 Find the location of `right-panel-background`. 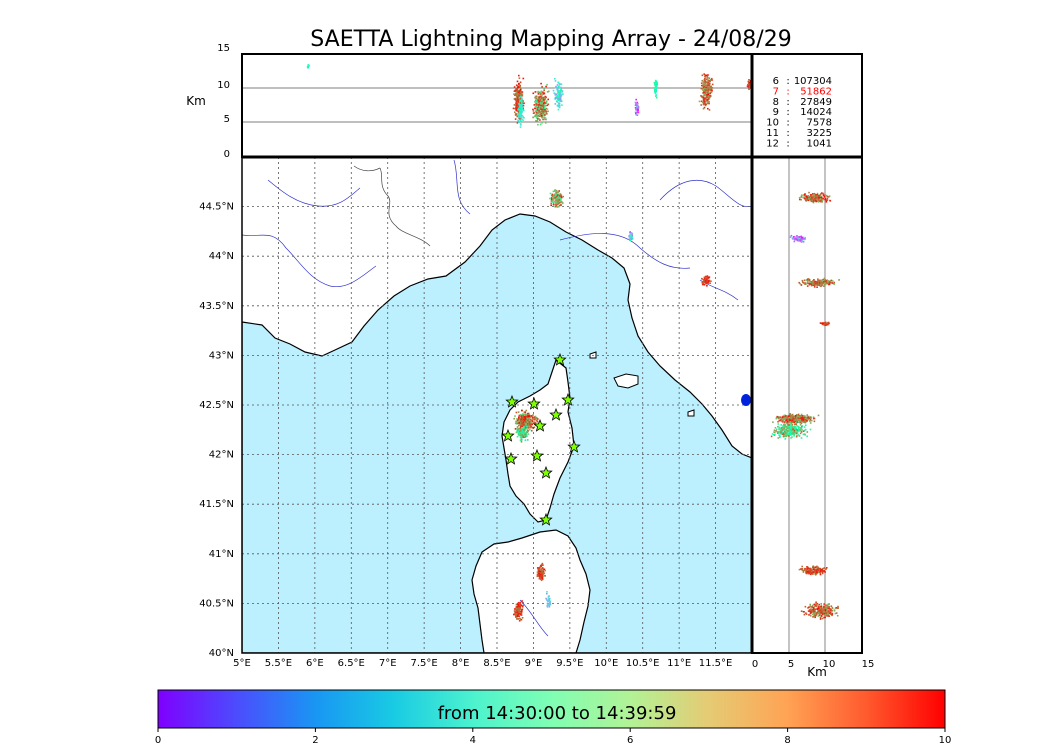

right-panel-background is located at coordinates (807, 405).